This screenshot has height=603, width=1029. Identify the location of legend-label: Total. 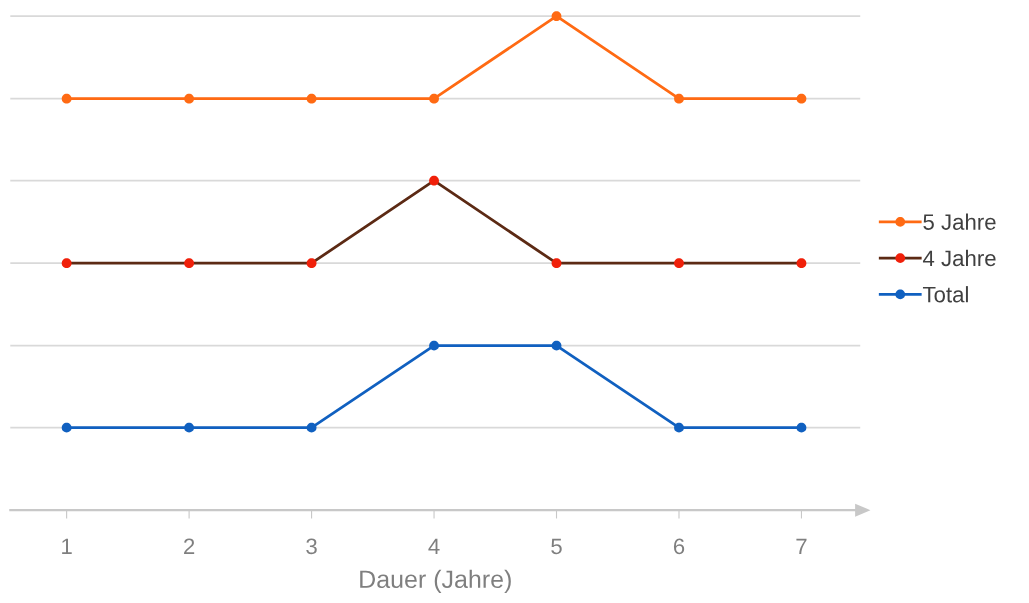
(945, 294).